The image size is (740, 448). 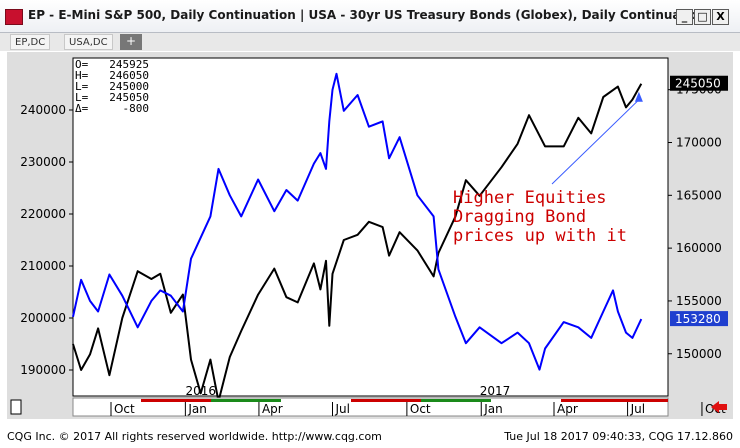 I want to click on app-icon, so click(x=14, y=17).